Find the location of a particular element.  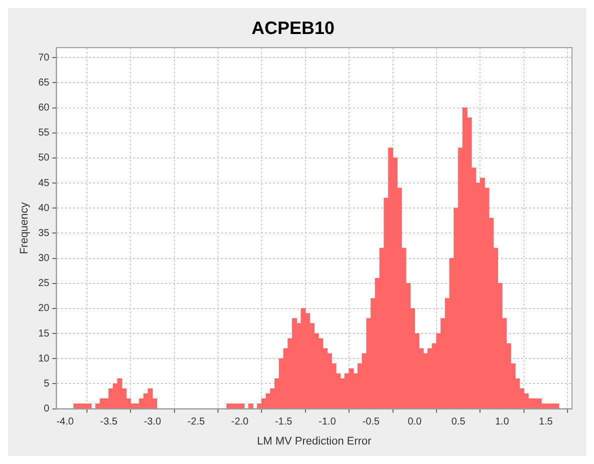

y-tick-label: 0 is located at coordinates (47, 409).